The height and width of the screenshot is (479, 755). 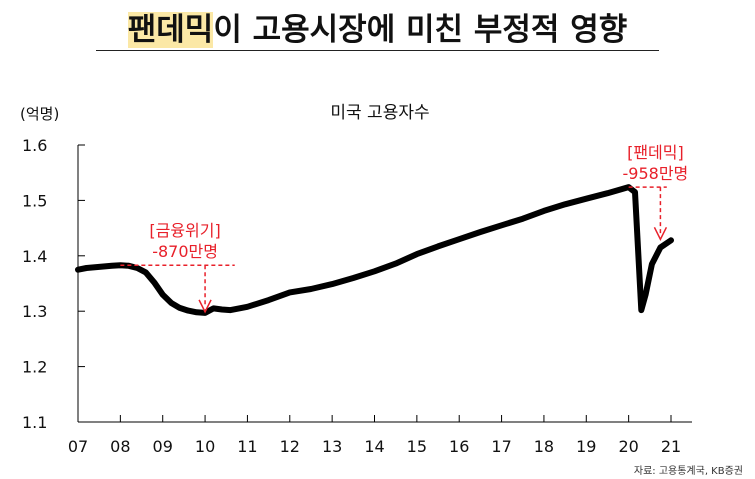 What do you see at coordinates (377, 50) in the screenshot?
I see `title-underline` at bounding box center [377, 50].